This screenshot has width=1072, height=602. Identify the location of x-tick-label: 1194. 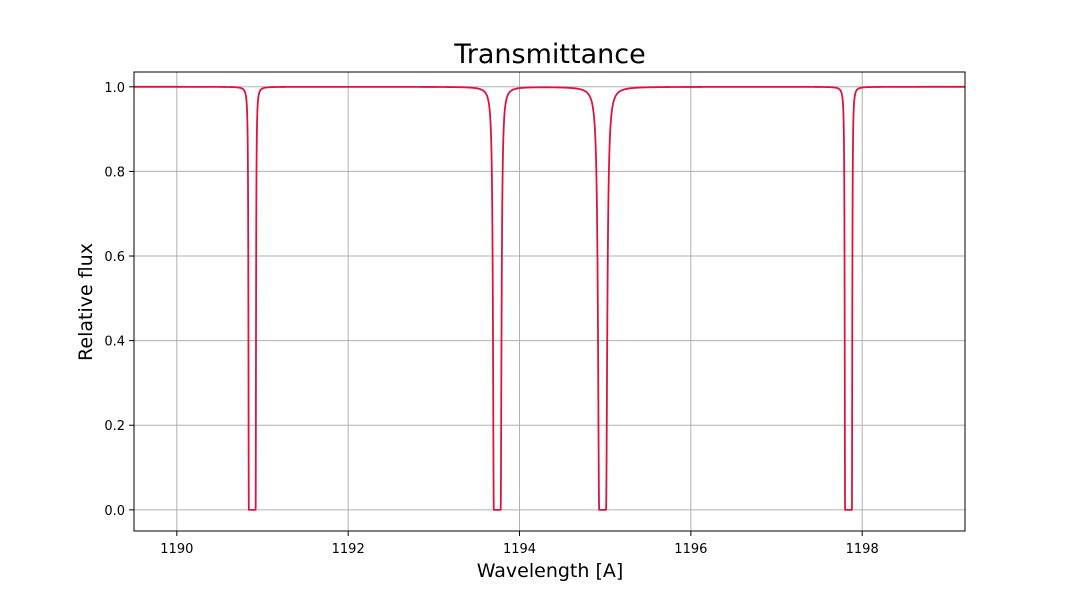
(519, 549).